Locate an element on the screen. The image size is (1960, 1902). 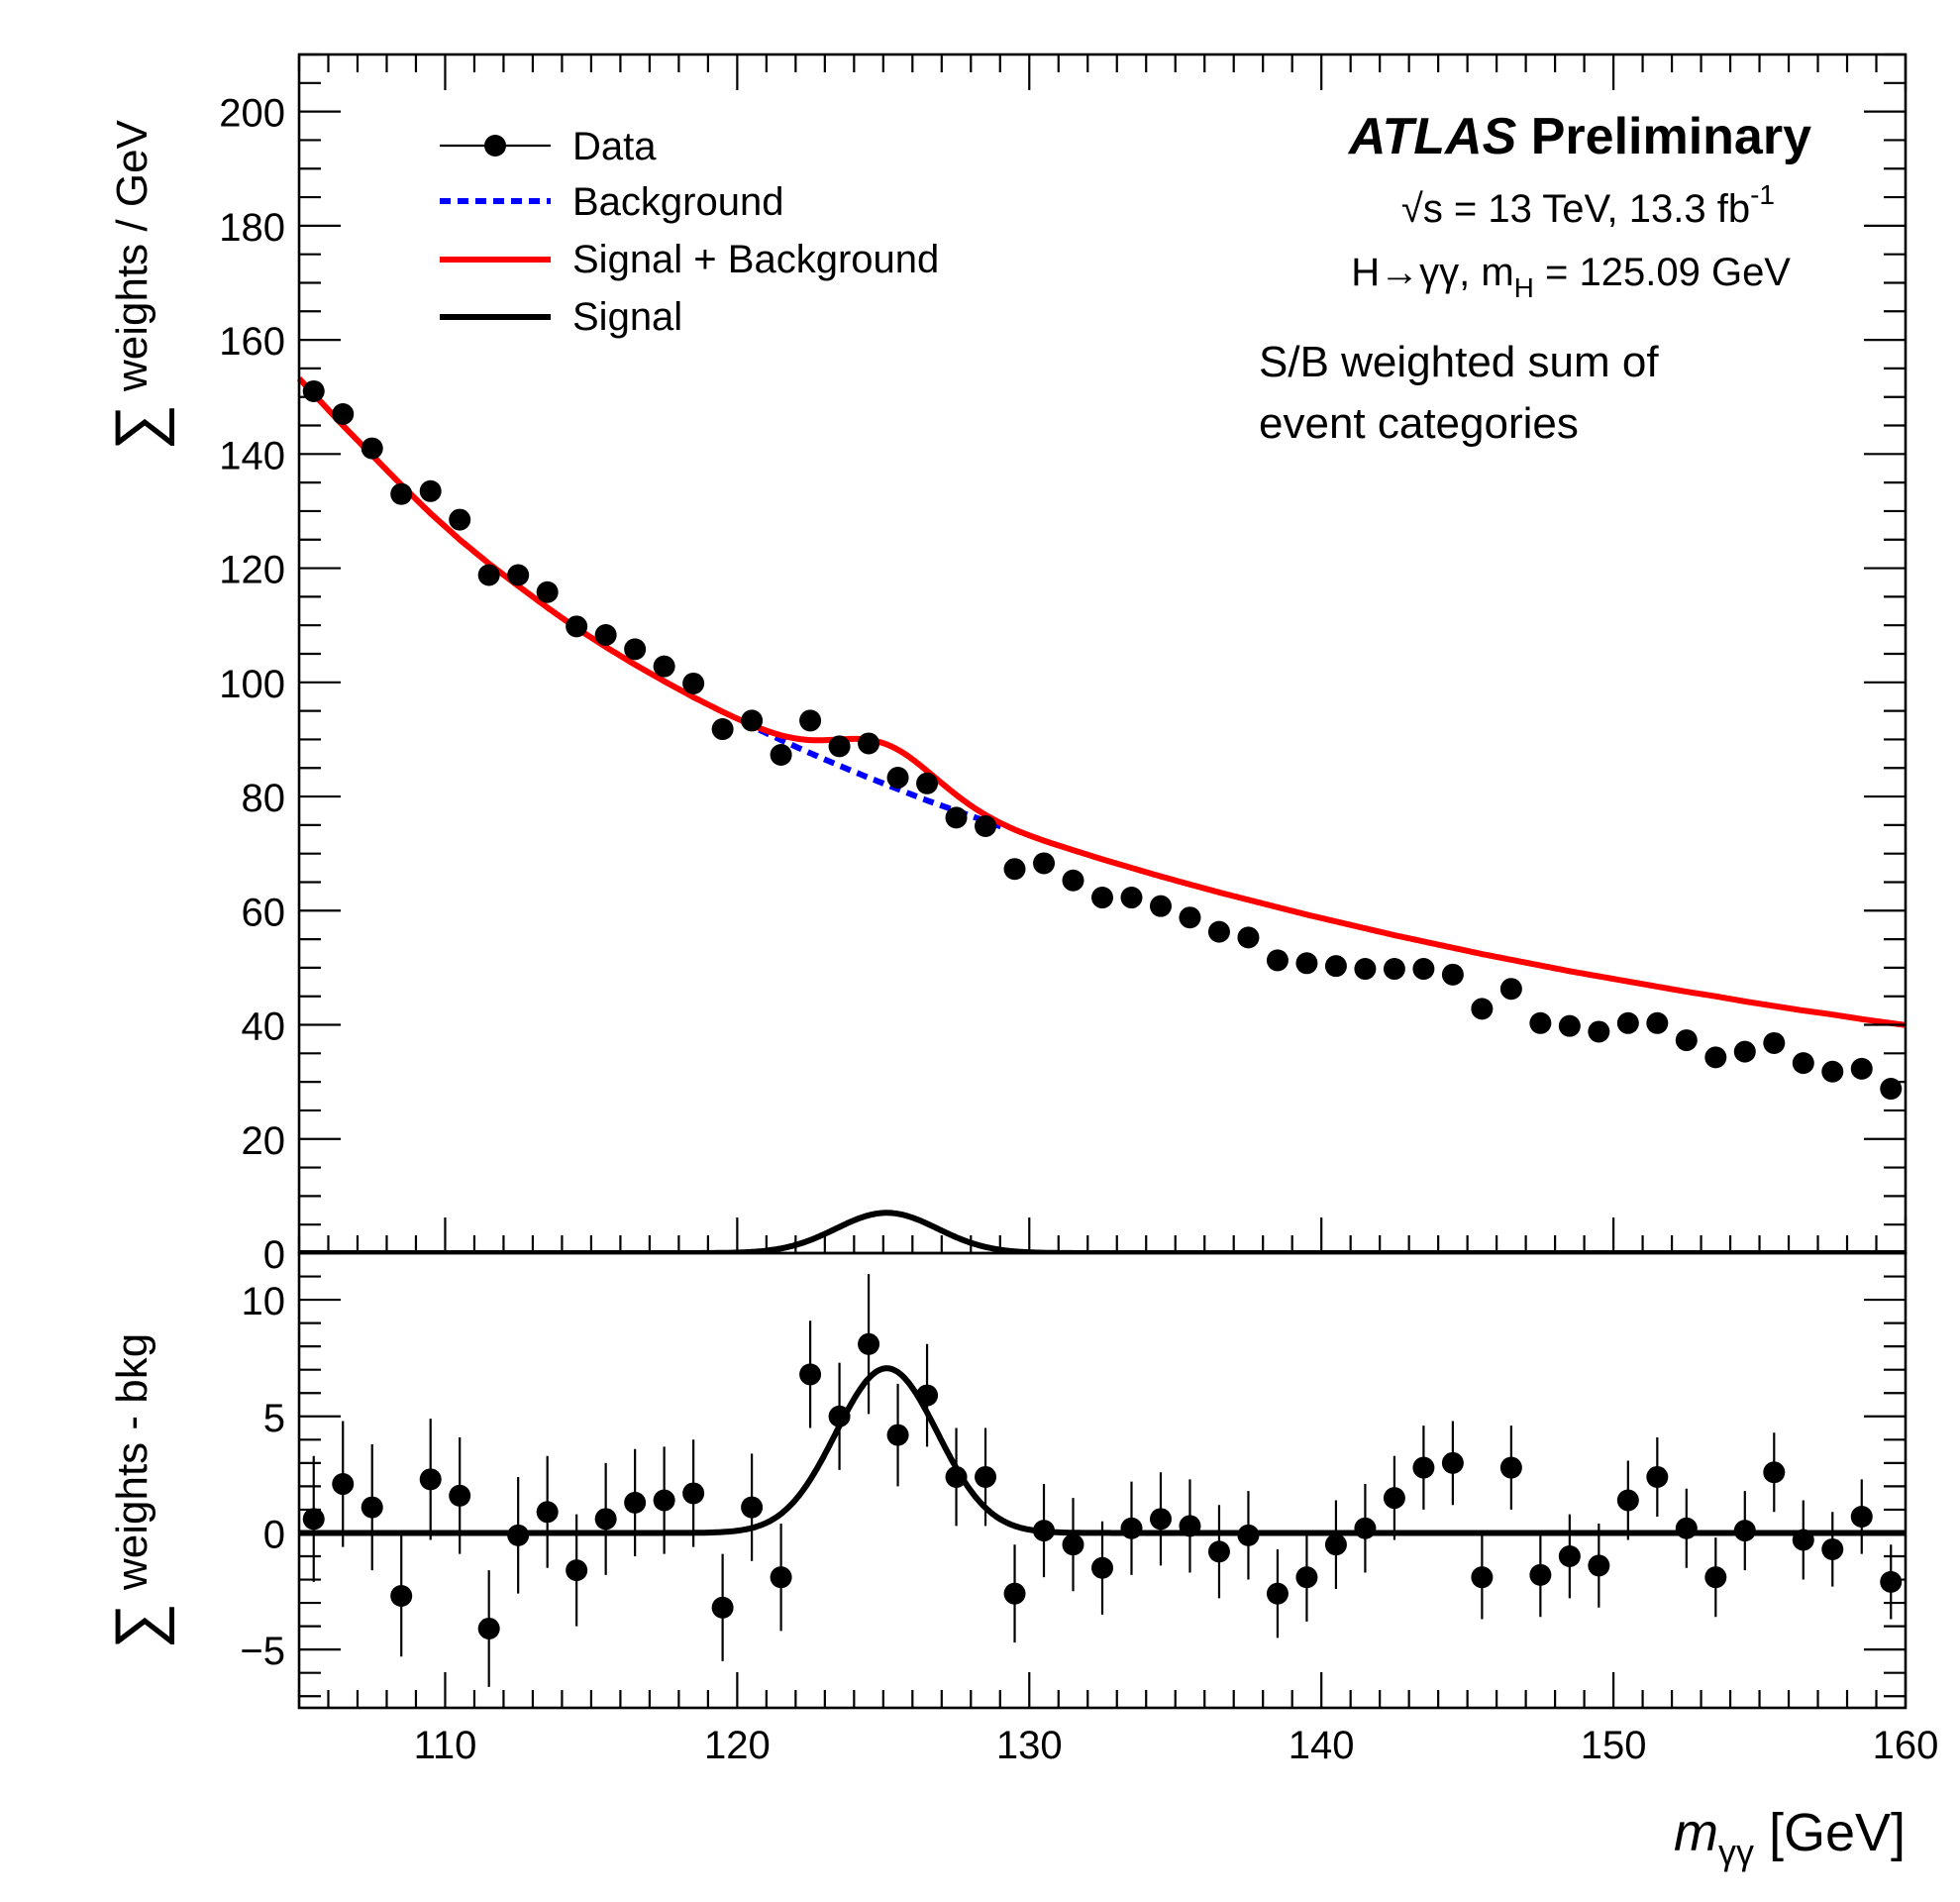
x-axis-title-main: m is located at coordinates (1696, 1832).